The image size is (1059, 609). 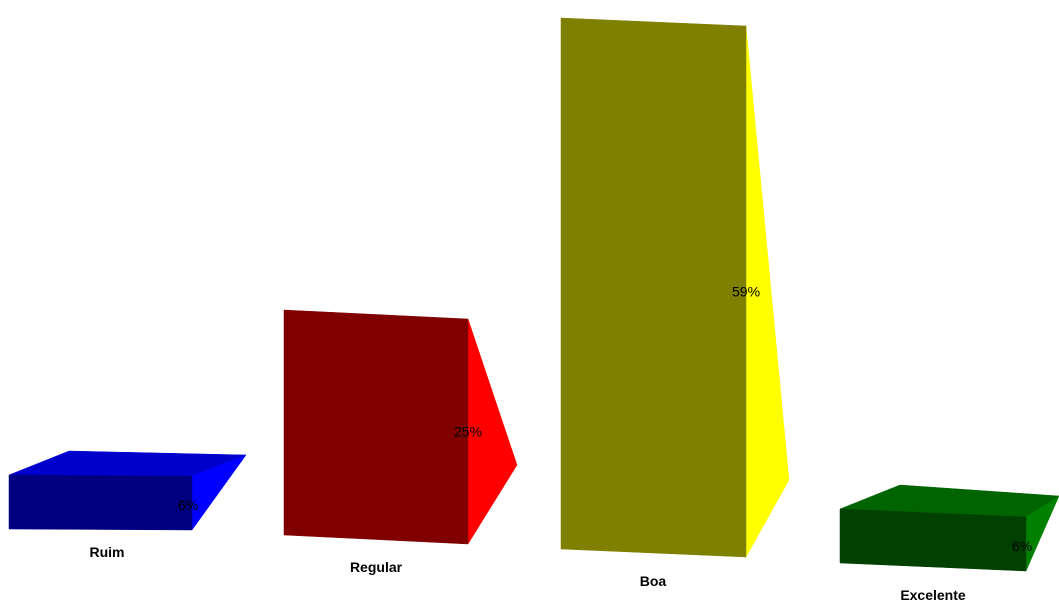 What do you see at coordinates (653, 581) in the screenshot?
I see `category-label: Boa` at bounding box center [653, 581].